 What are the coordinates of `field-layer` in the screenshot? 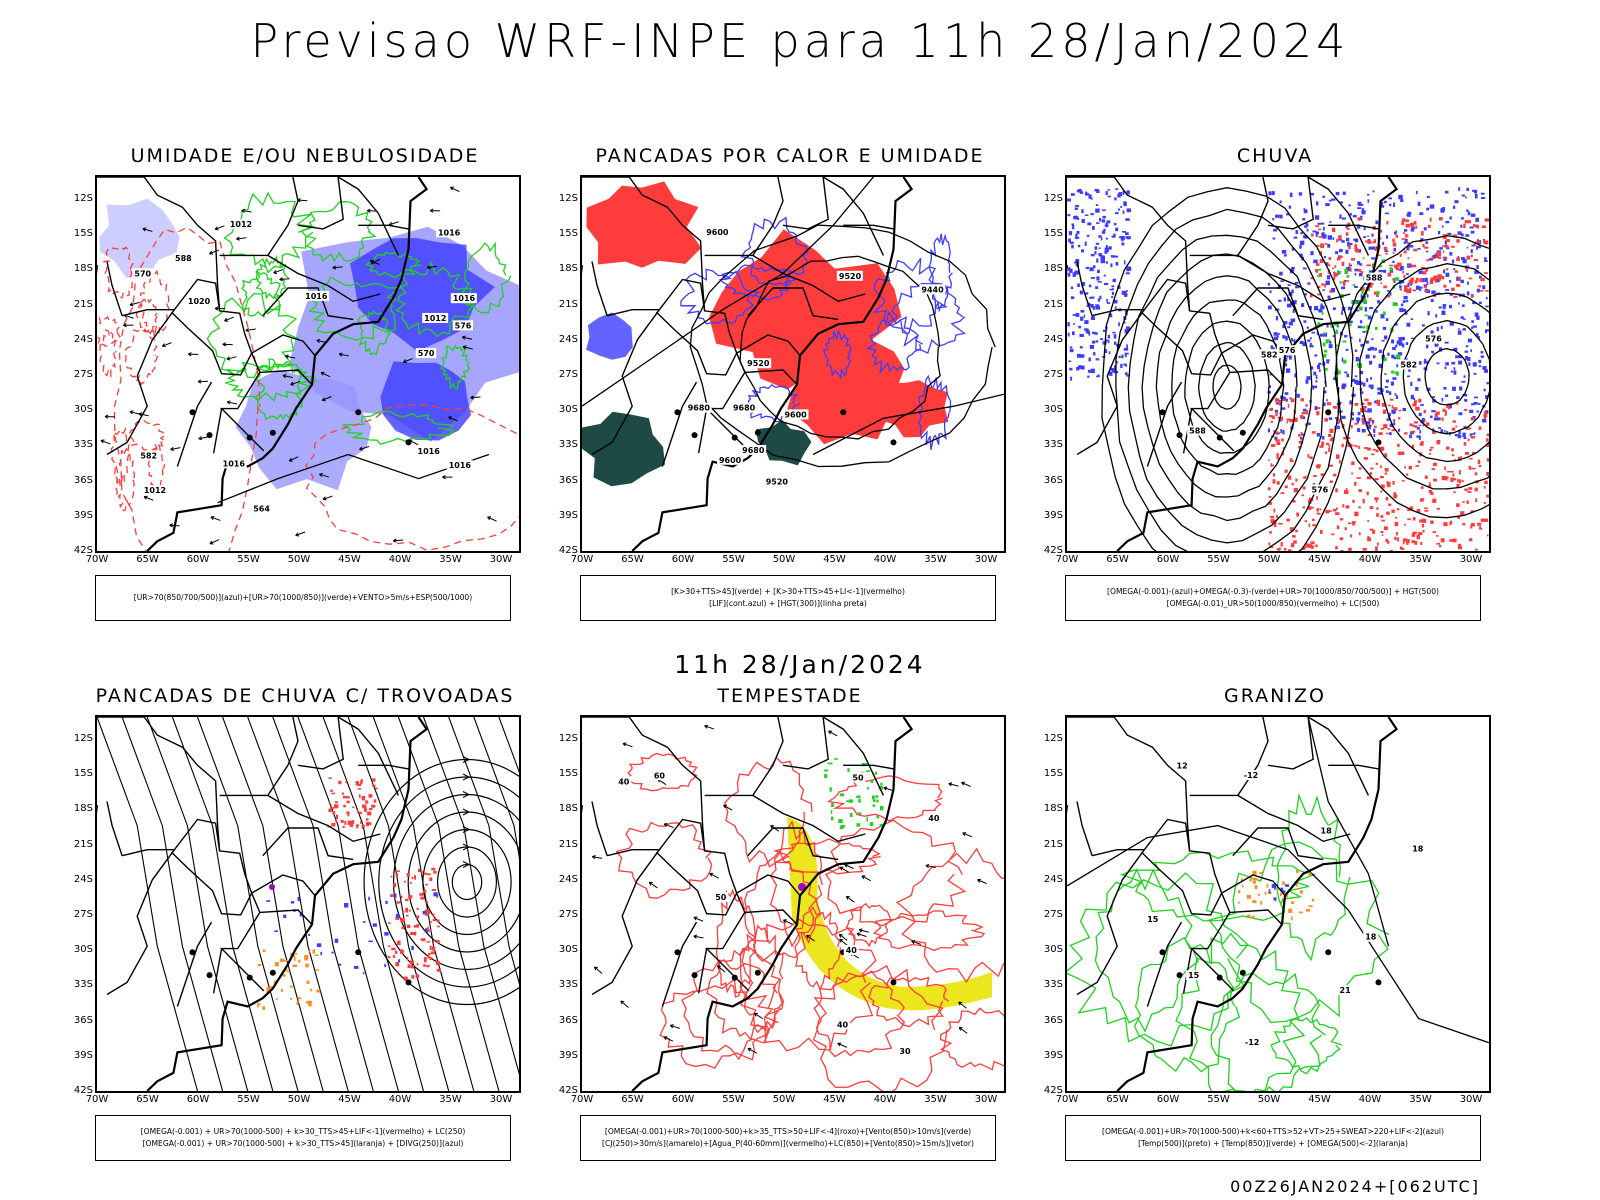 It's located at (308, 368).